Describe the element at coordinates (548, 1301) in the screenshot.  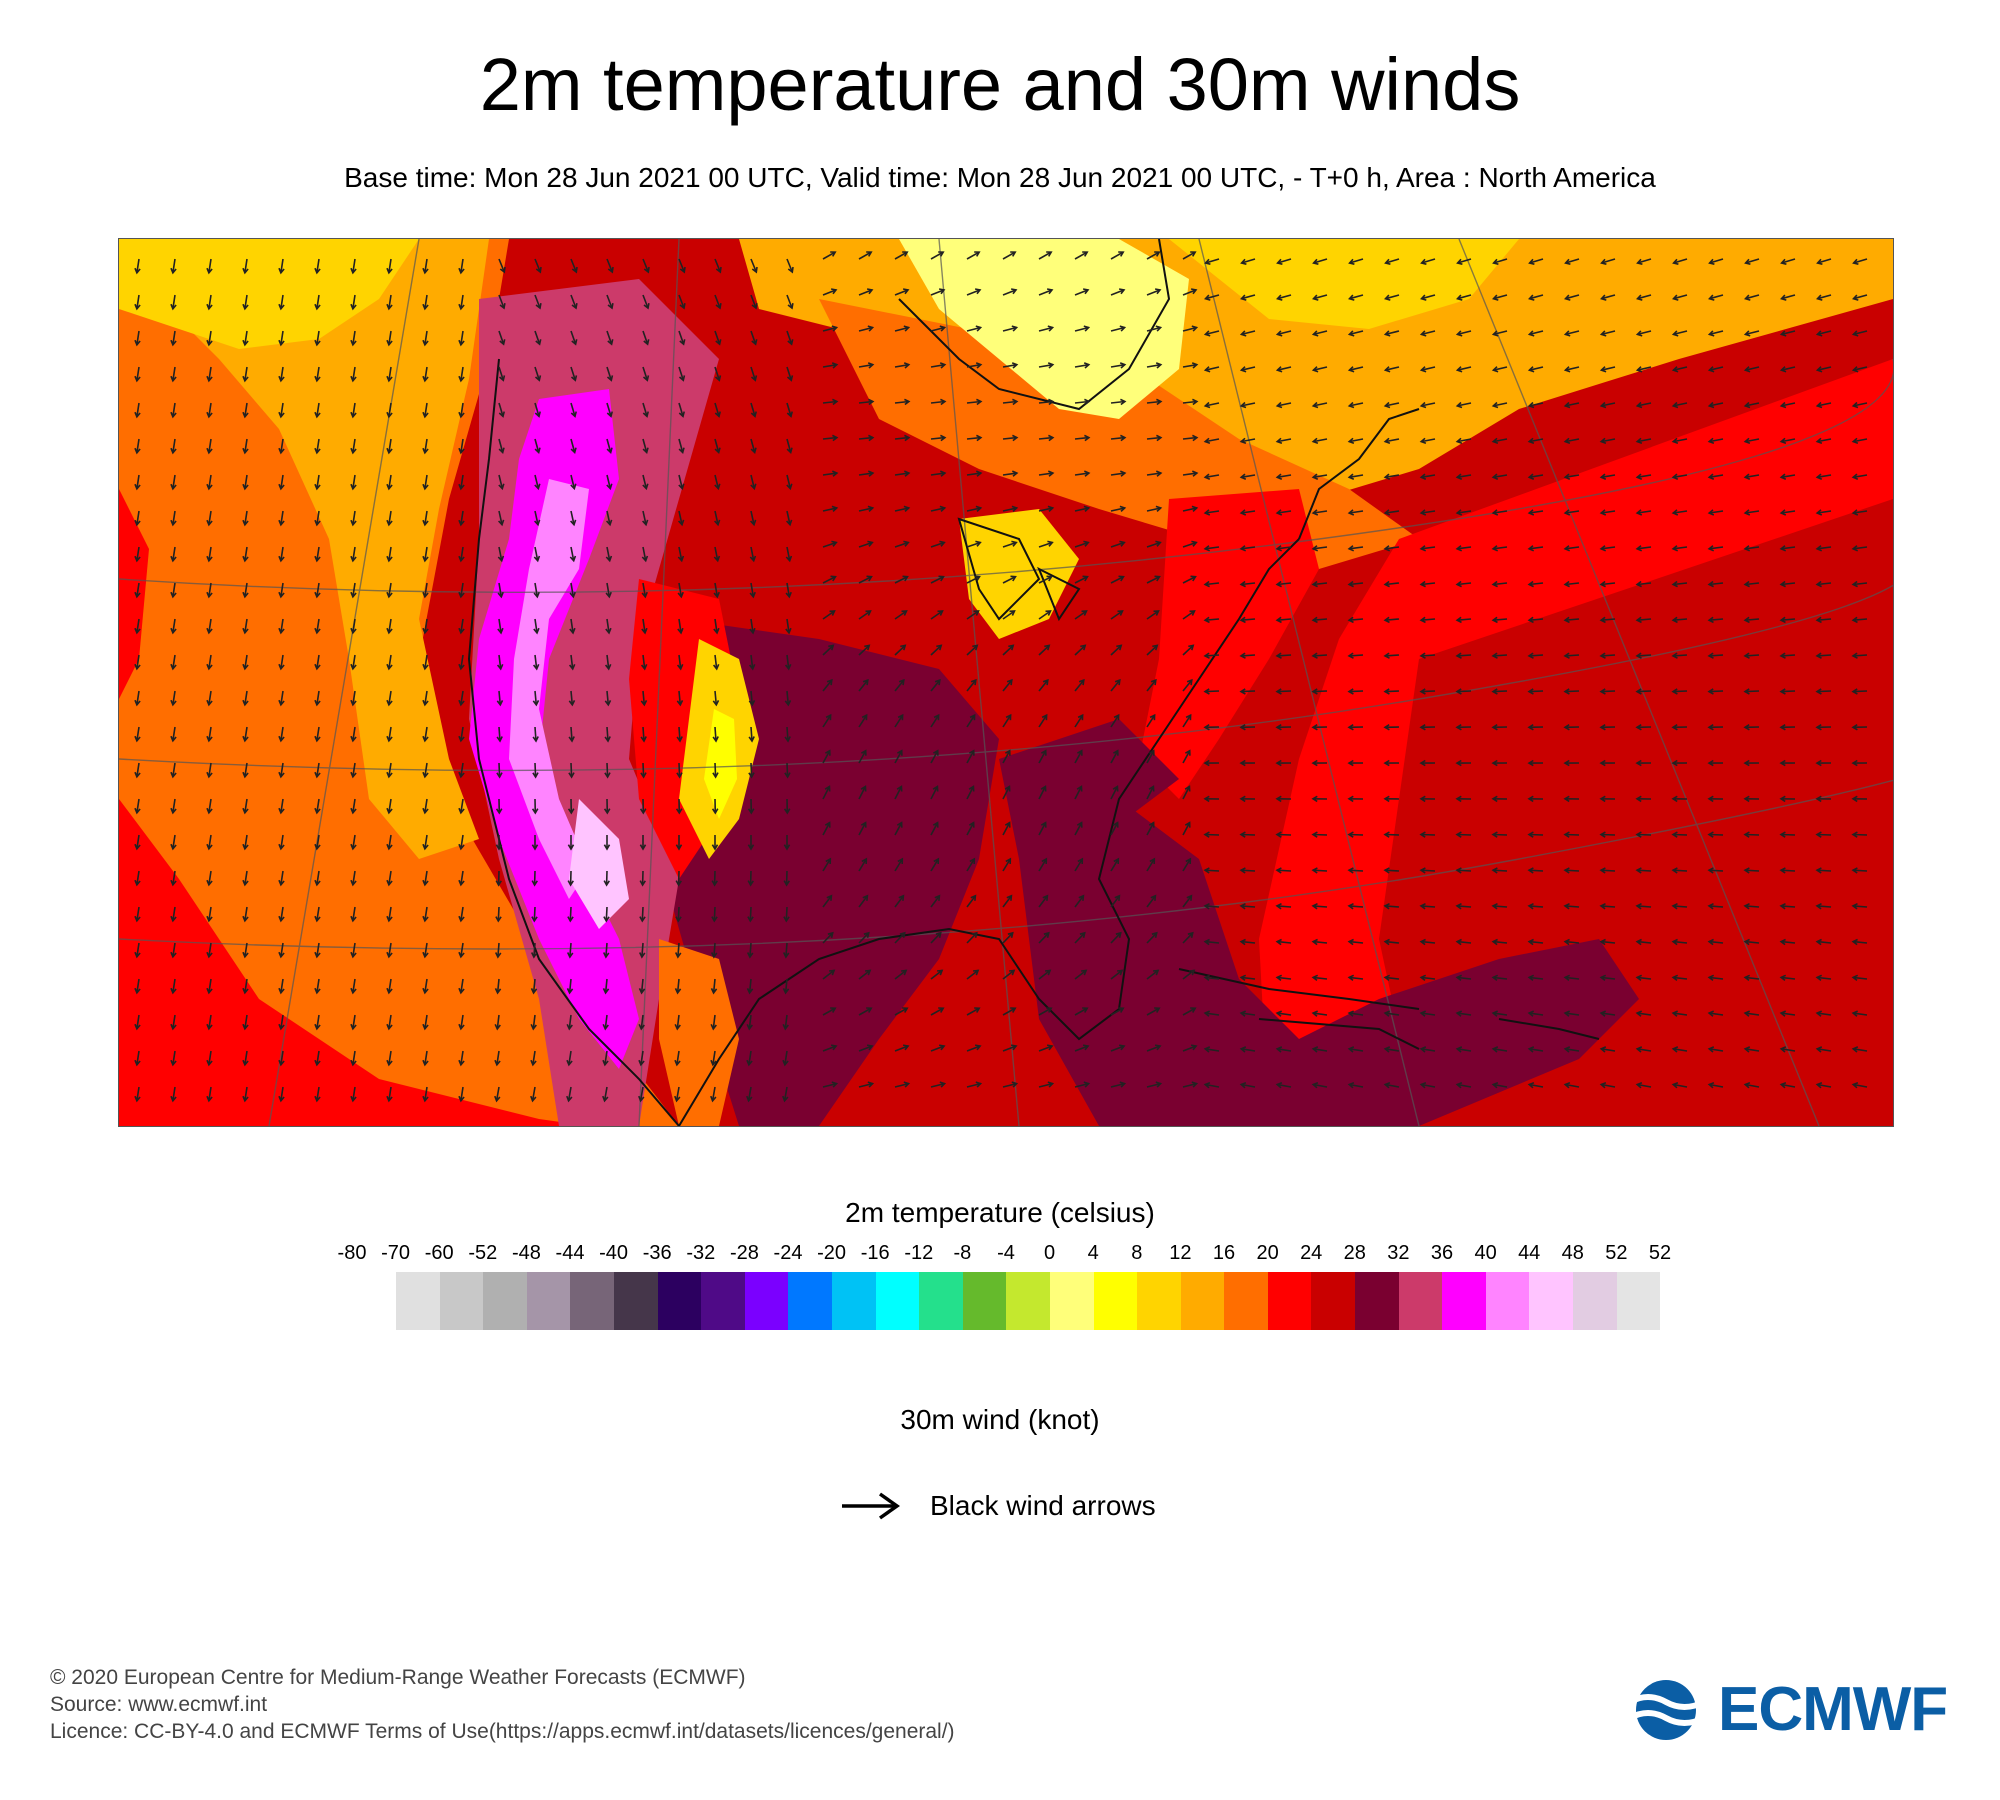
I see `colorbar-swatch` at that location.